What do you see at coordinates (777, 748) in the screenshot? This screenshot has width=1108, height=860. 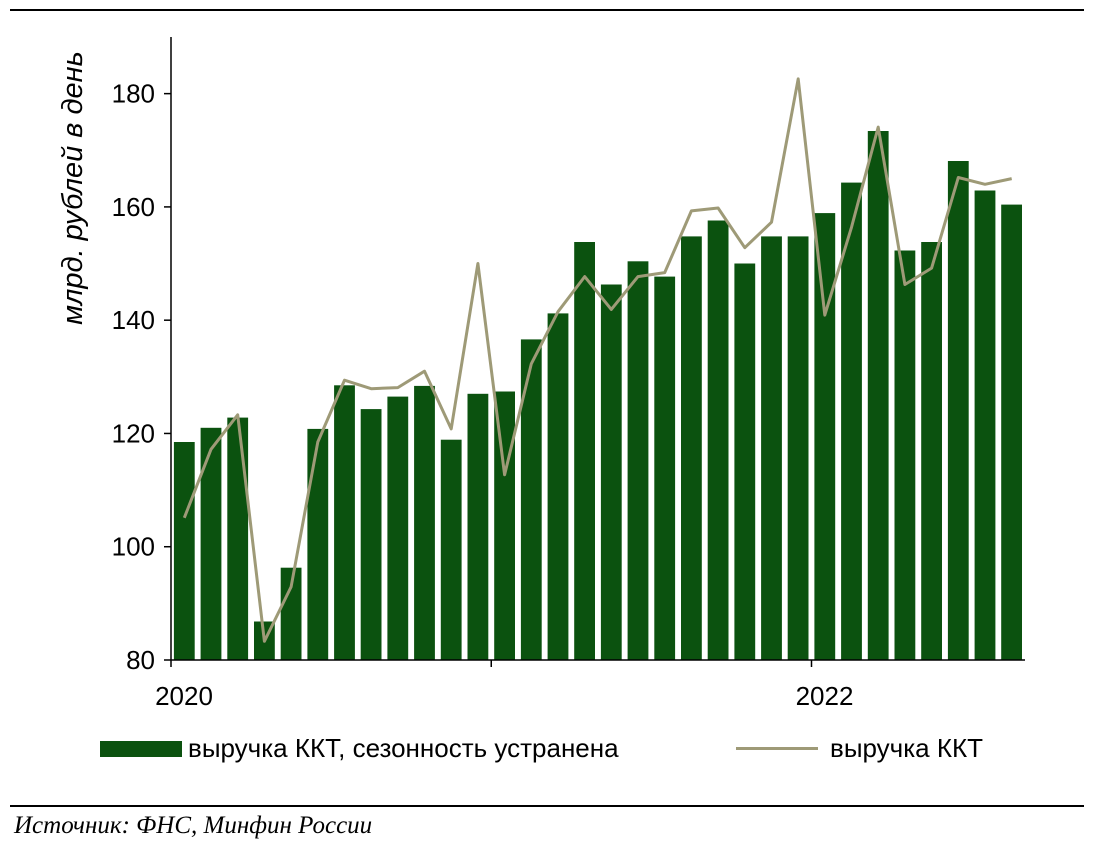 I see `legend-swatch-line` at bounding box center [777, 748].